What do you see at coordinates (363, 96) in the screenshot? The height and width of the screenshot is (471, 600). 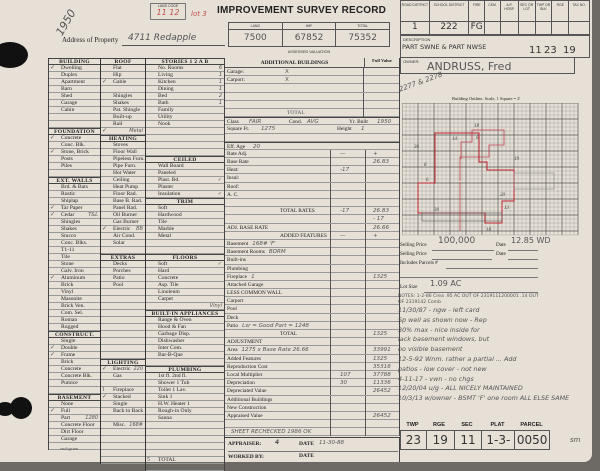 I see `full-value-cell` at bounding box center [363, 96].